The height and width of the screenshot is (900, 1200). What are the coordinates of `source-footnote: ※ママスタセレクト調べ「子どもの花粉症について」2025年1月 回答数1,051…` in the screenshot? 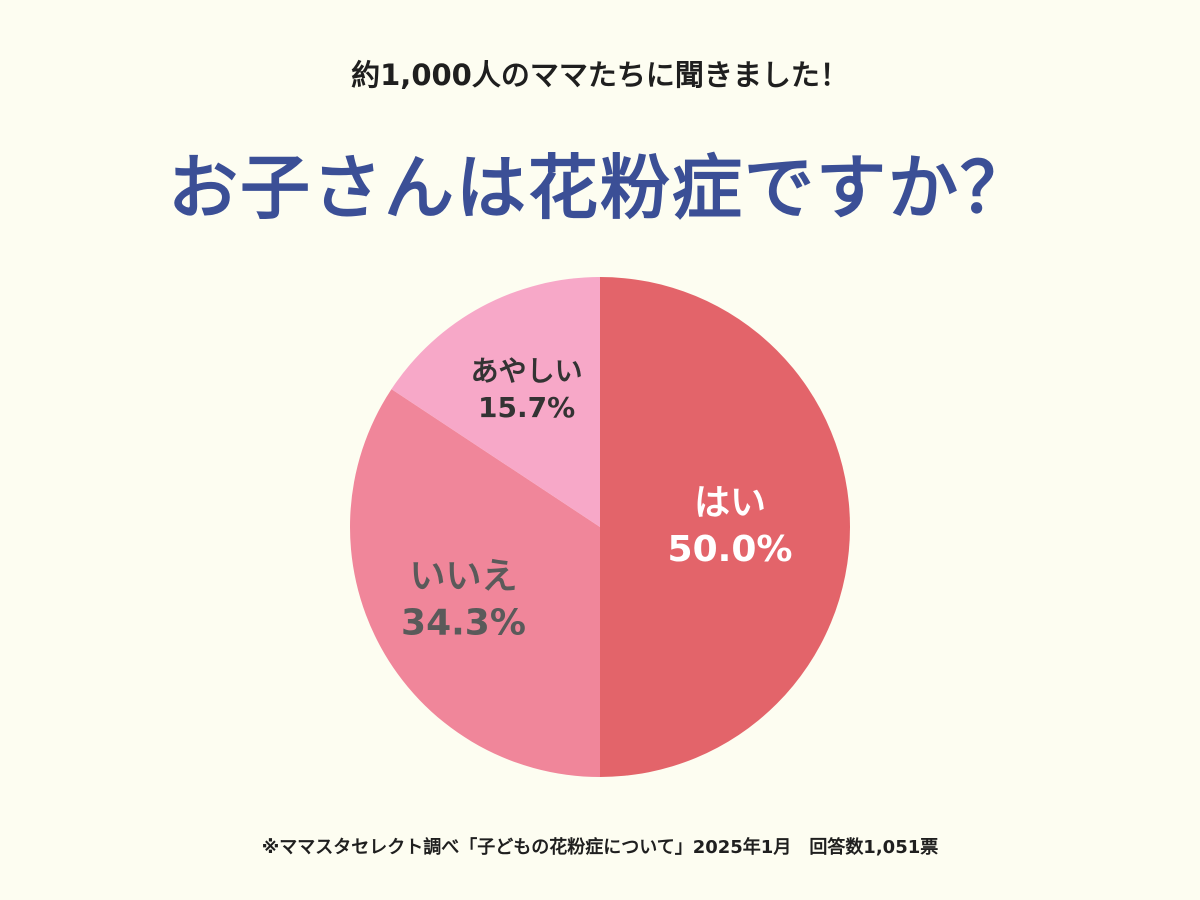 It's located at (600, 847).